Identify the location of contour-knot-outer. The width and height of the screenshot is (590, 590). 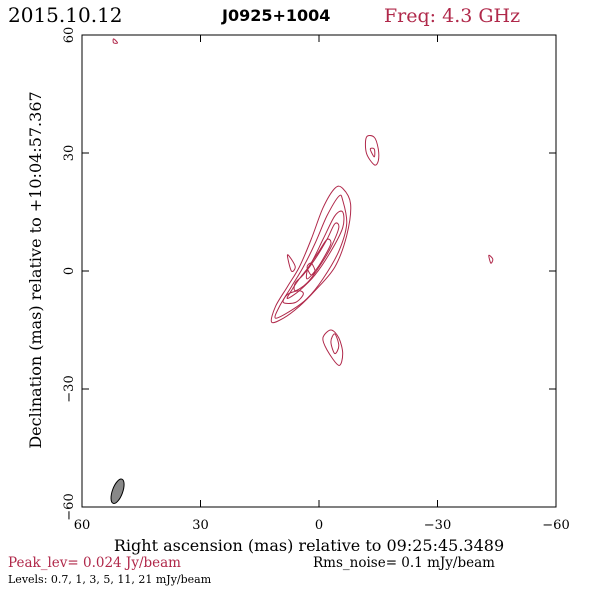
(333, 347).